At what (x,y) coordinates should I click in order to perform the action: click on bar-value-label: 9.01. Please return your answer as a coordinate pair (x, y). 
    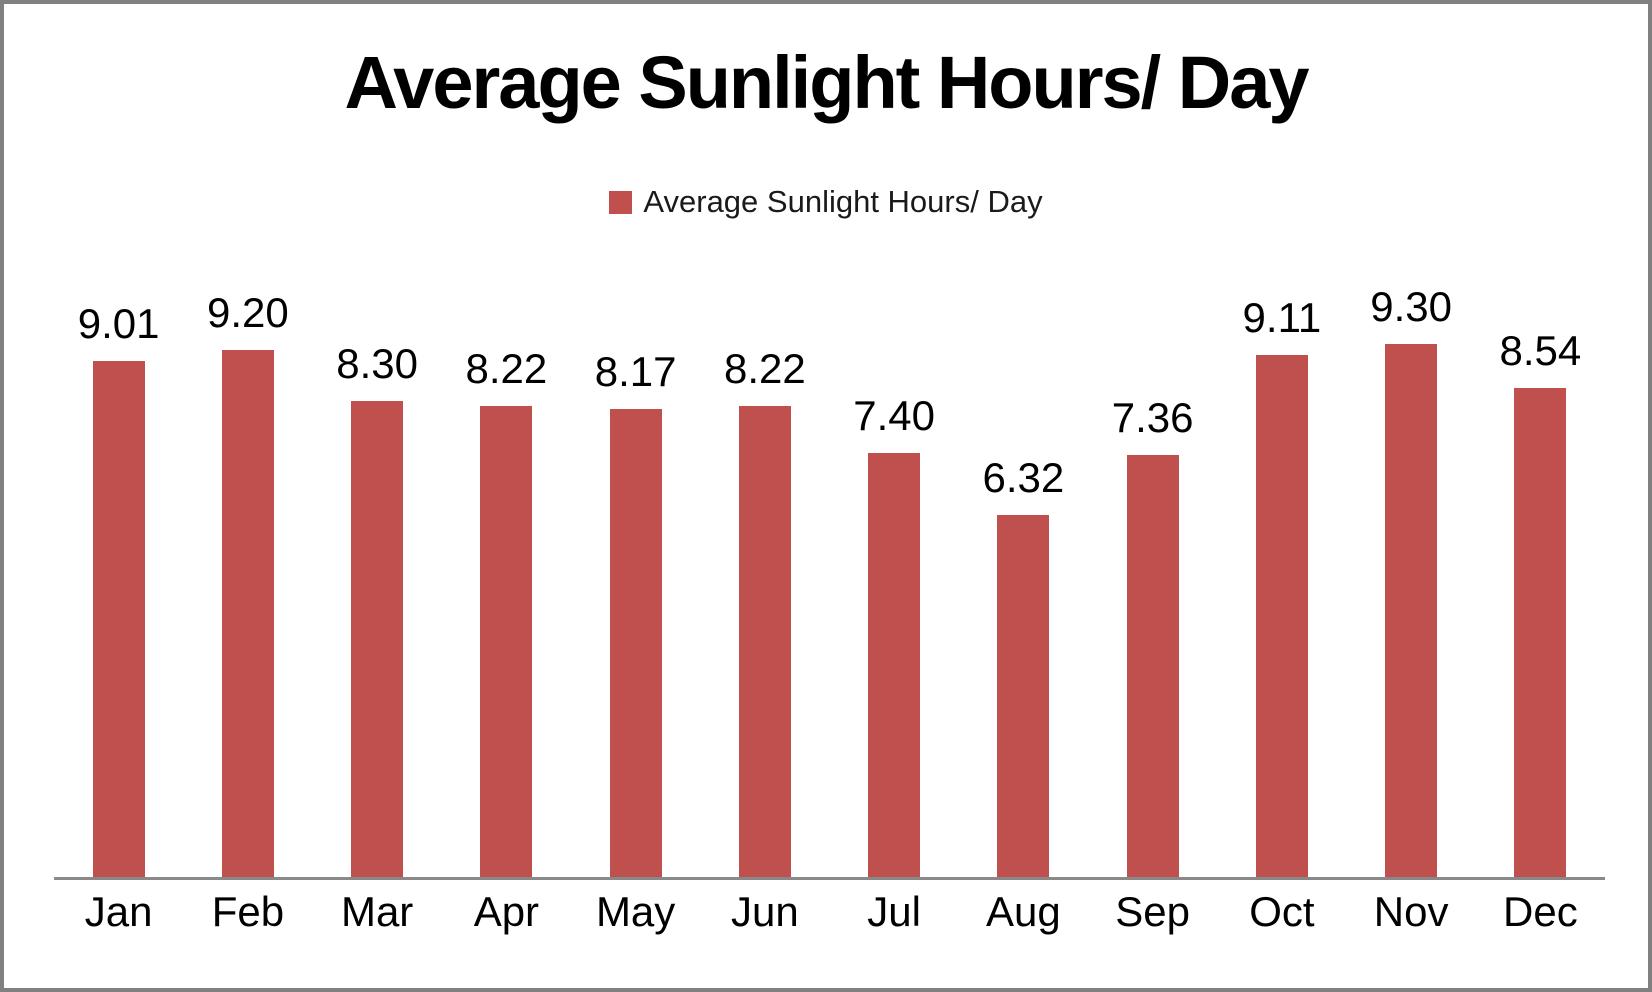
    Looking at the image, I should click on (118, 323).